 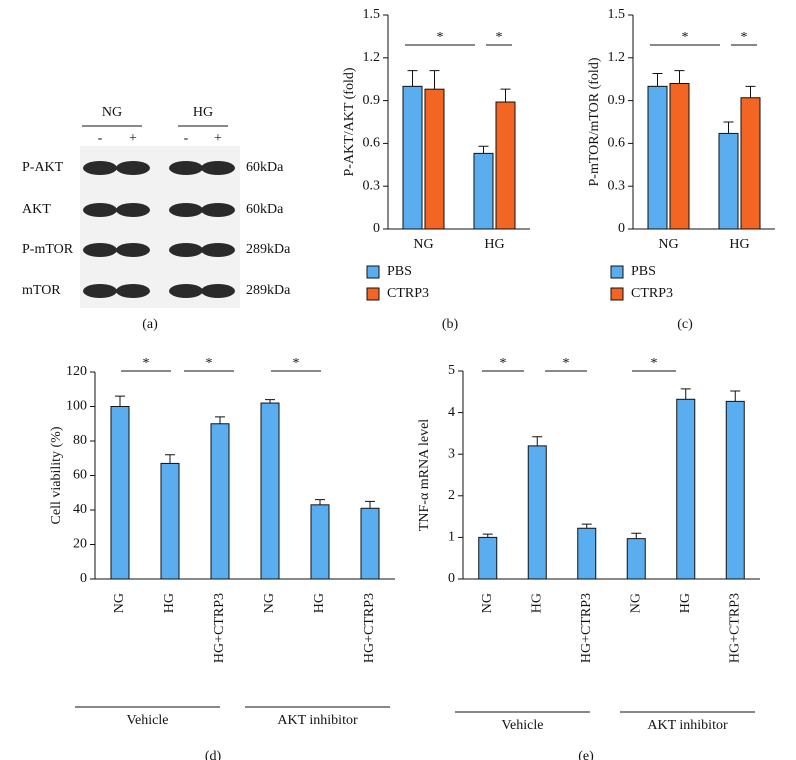 I want to click on y-tick-label: 1, so click(x=451, y=537).